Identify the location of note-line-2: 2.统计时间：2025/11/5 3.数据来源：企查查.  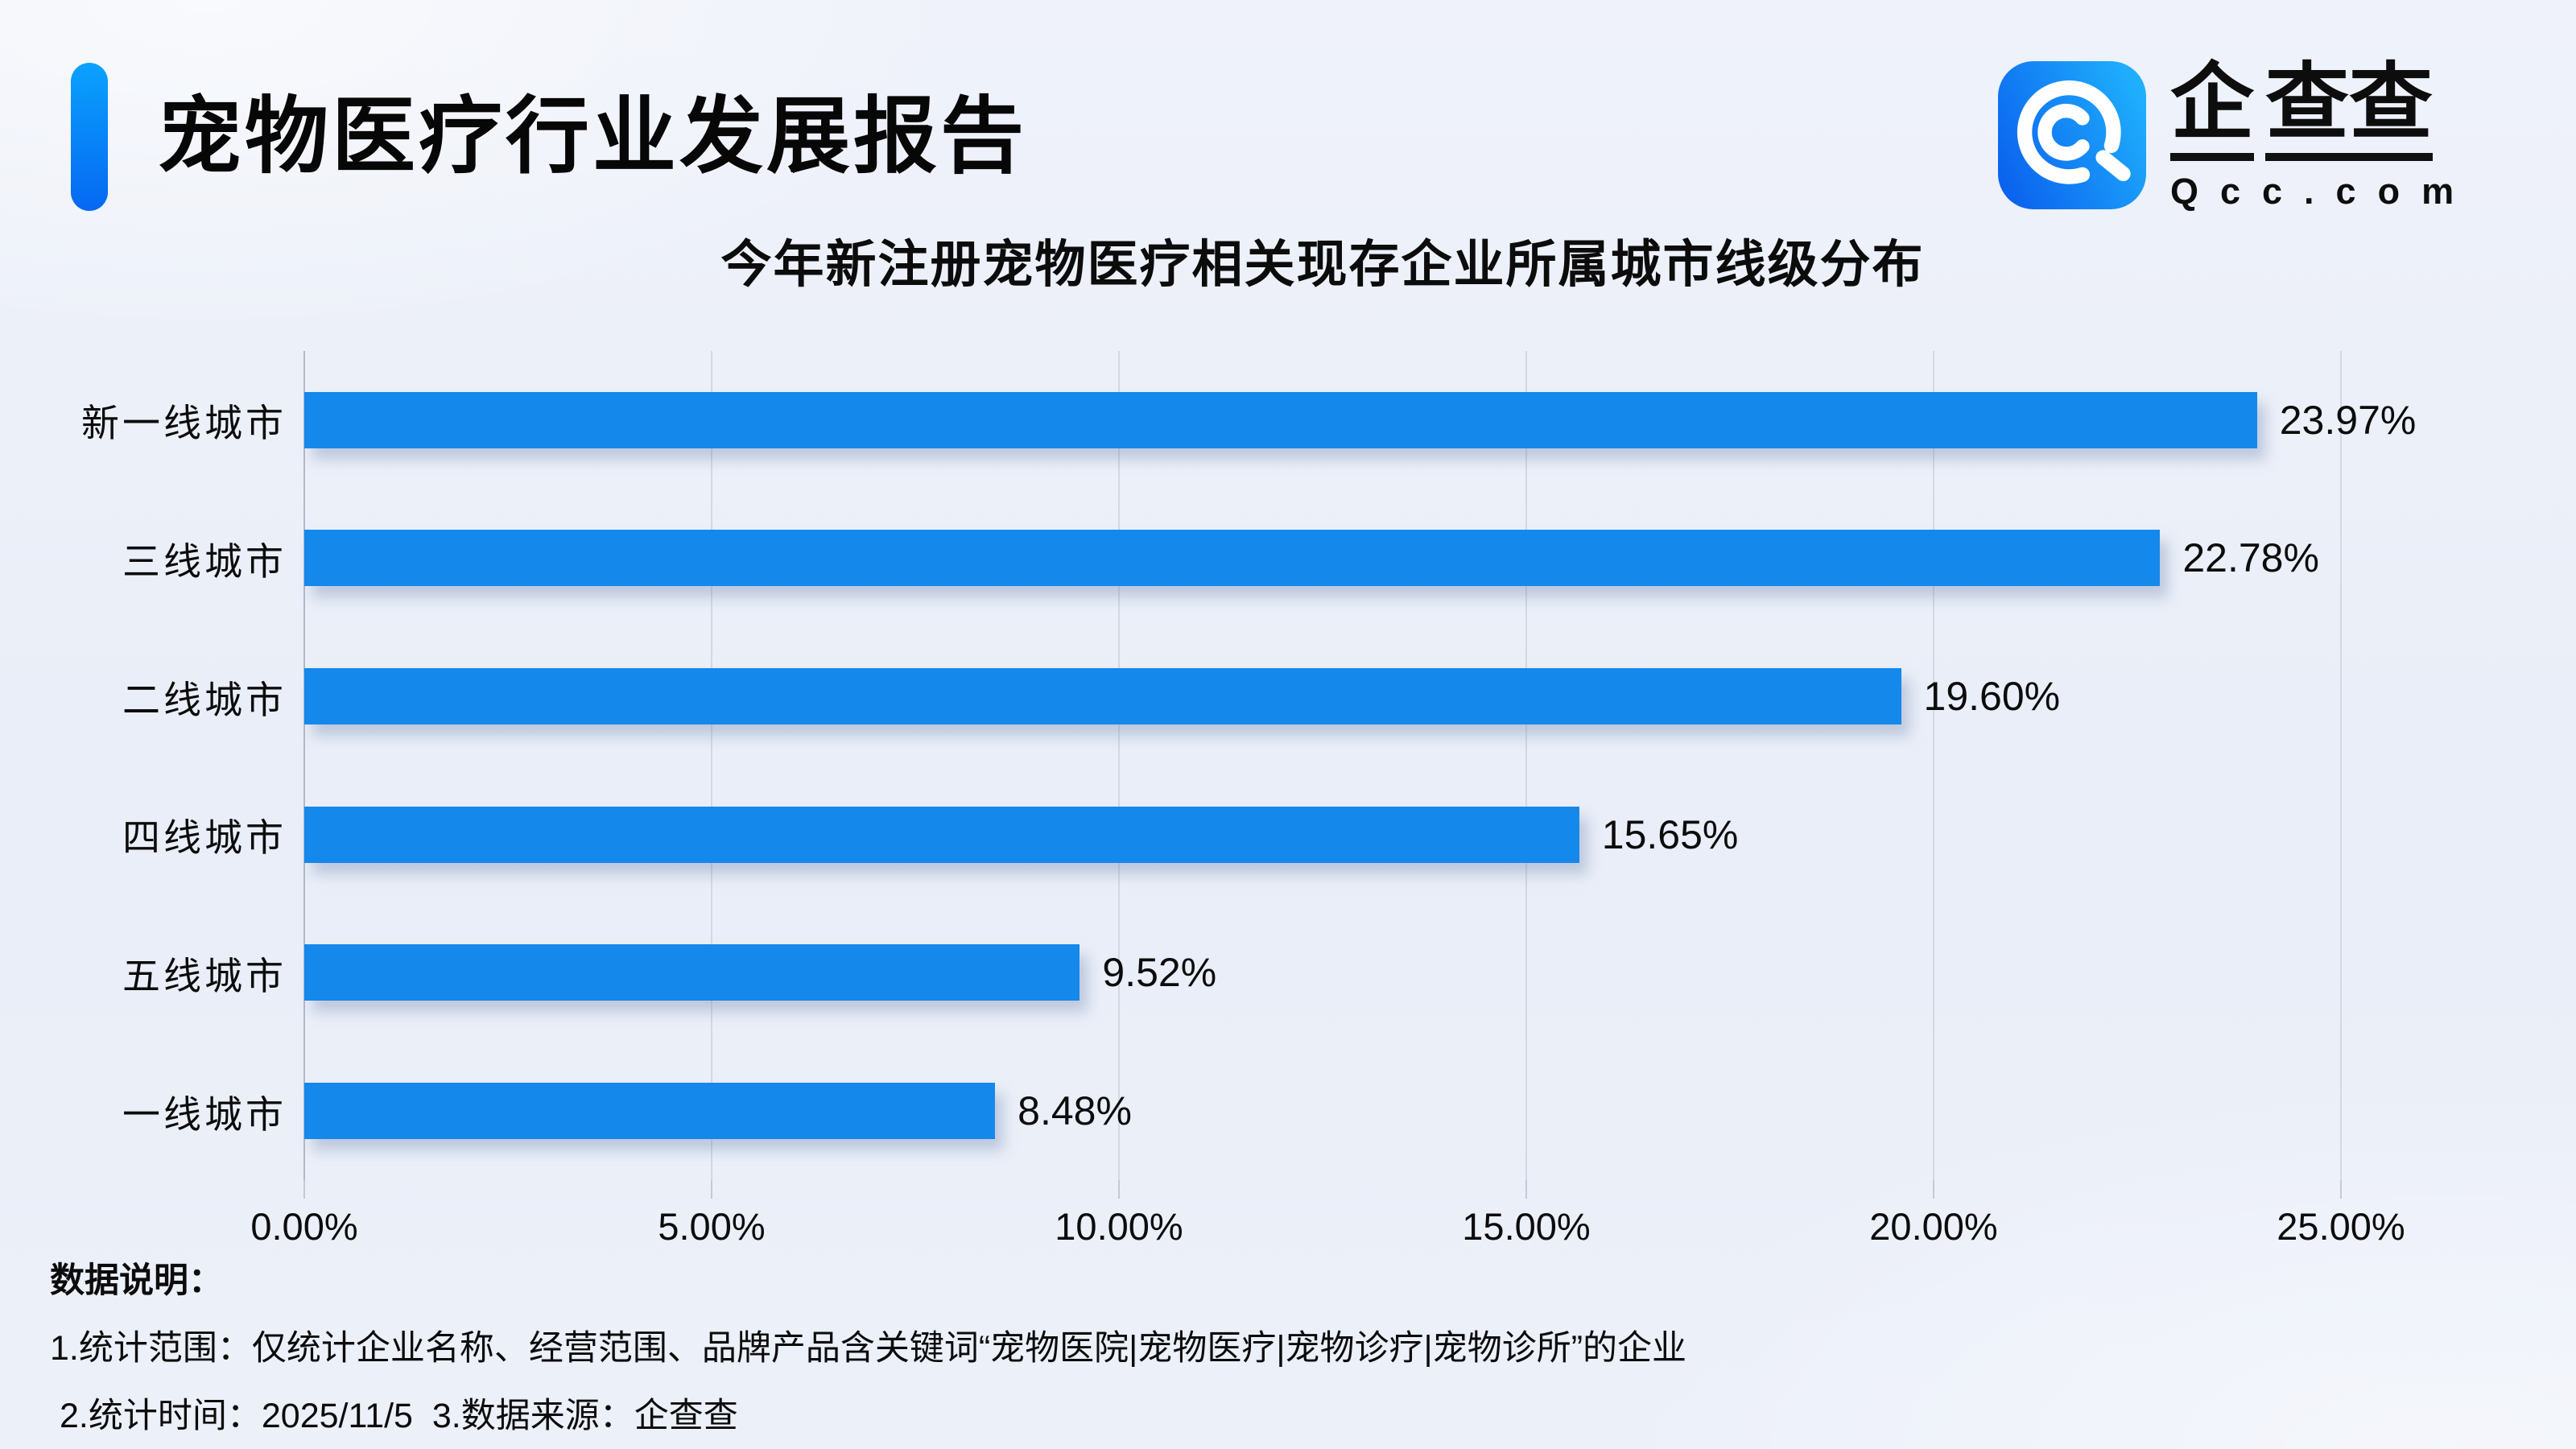
(399, 1416).